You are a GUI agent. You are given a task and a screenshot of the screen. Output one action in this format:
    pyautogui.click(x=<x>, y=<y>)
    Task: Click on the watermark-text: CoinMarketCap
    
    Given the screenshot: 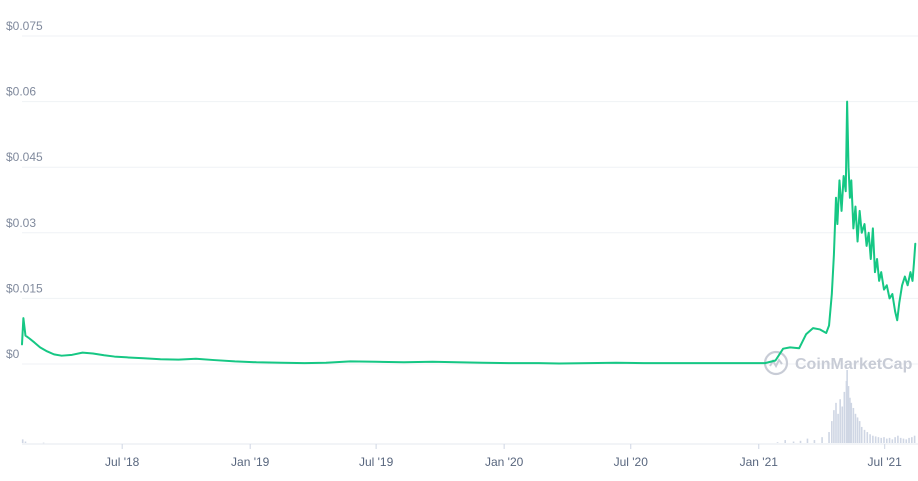 What is the action you would take?
    pyautogui.click(x=854, y=364)
    